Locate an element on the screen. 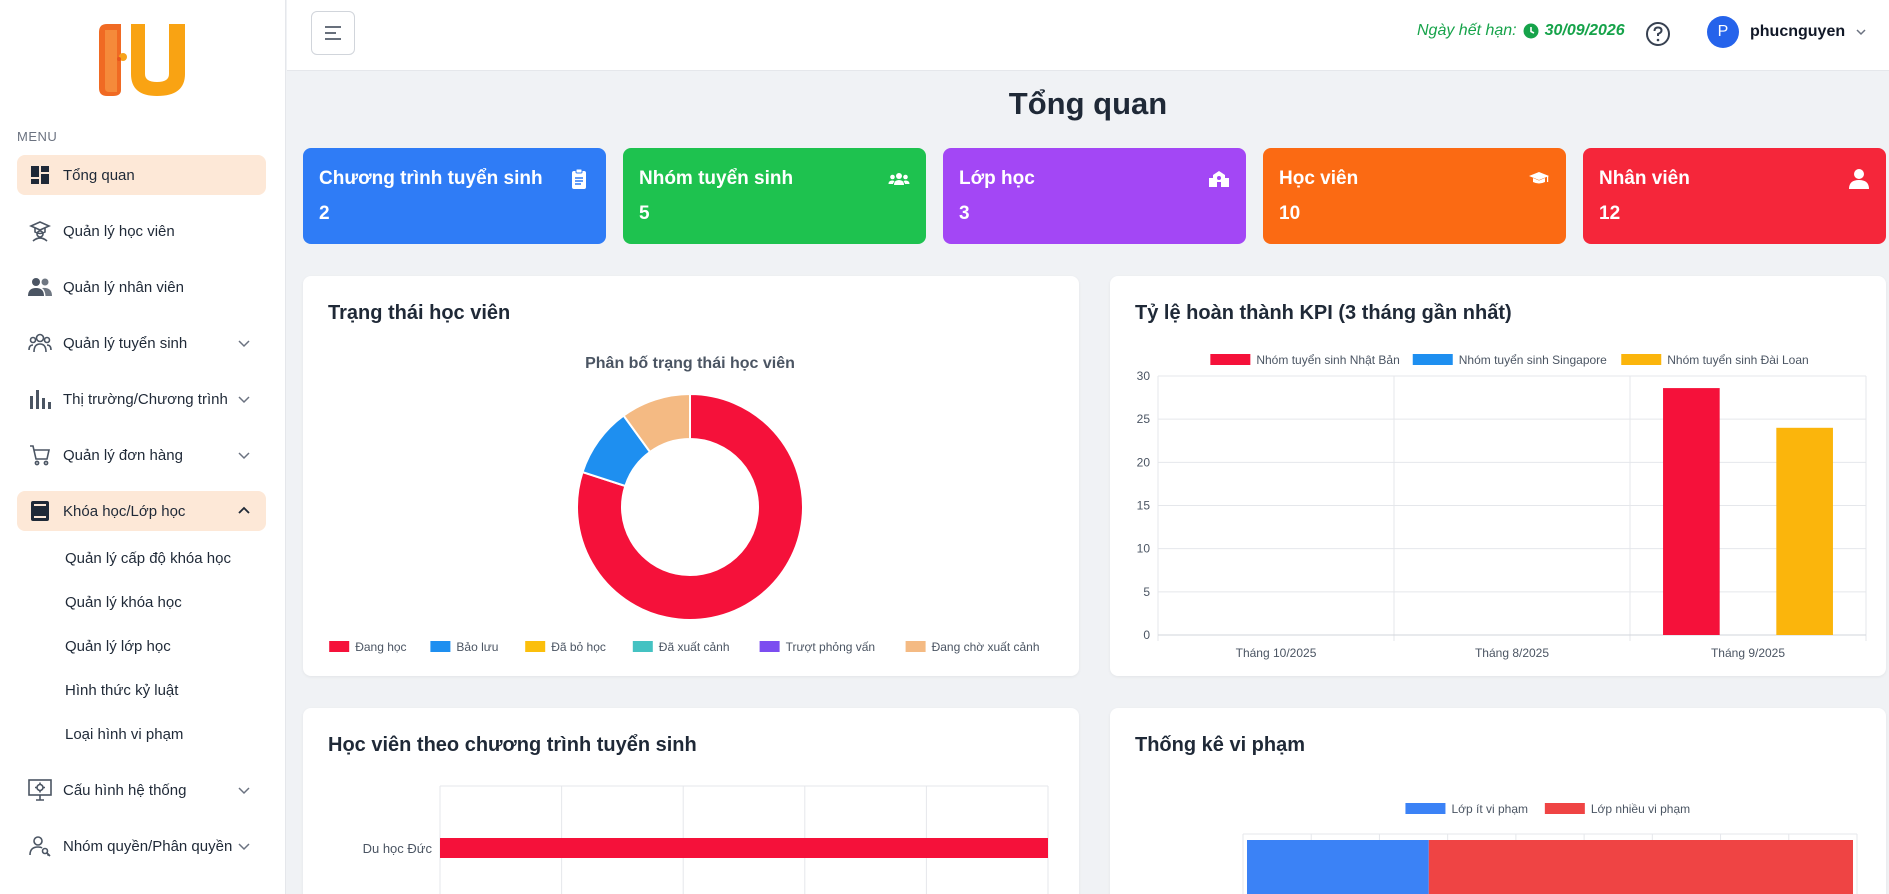  settings-monitor-icon is located at coordinates (40, 790).